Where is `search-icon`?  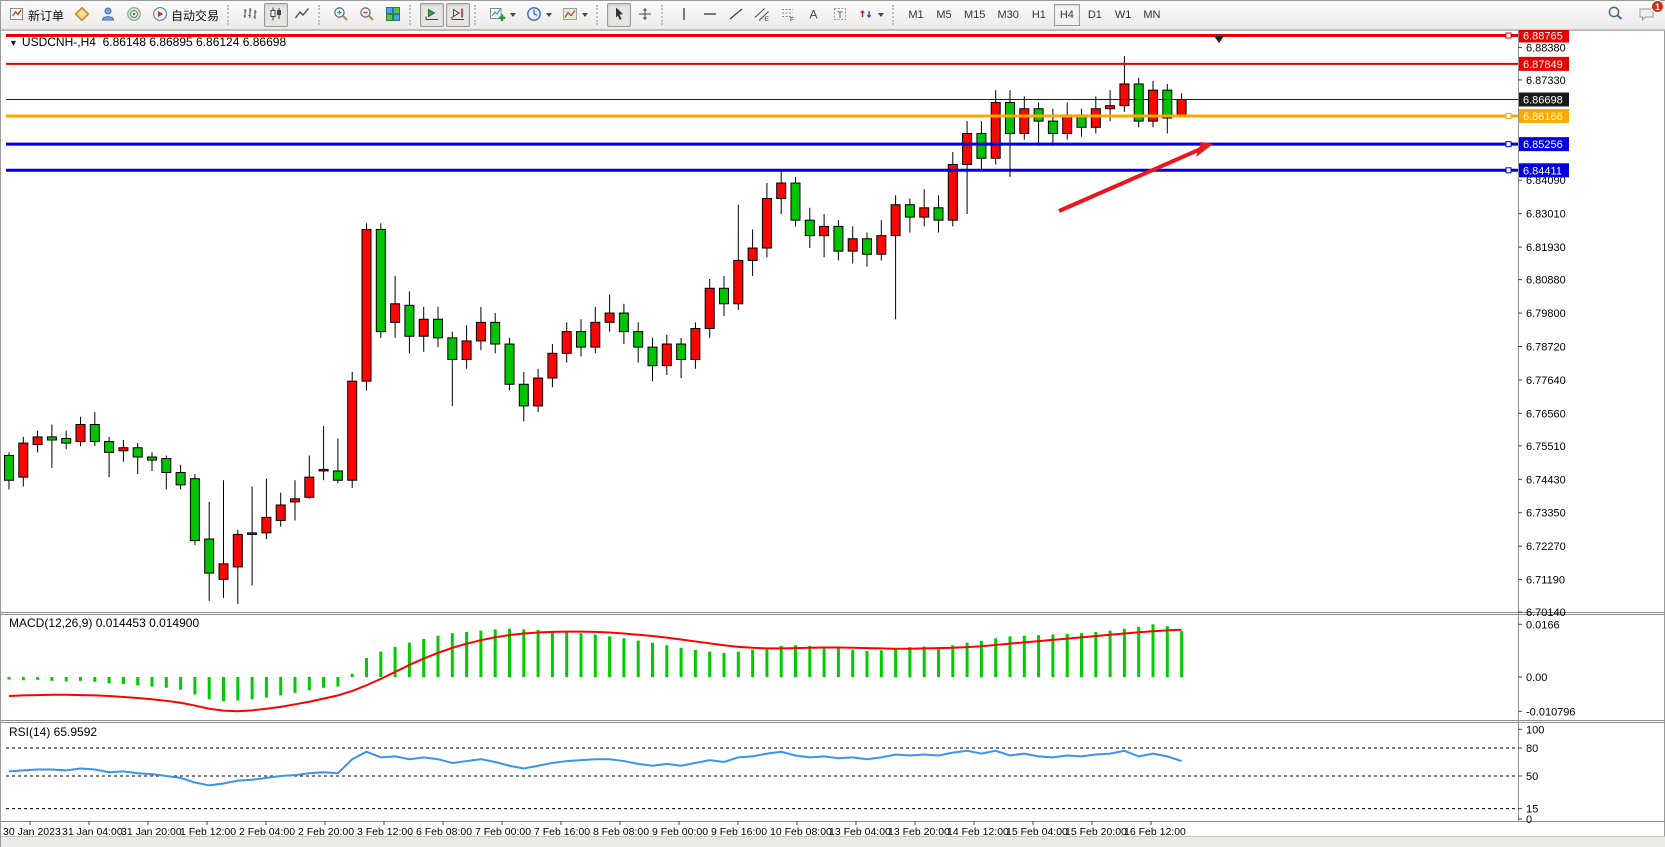
search-icon is located at coordinates (1615, 15).